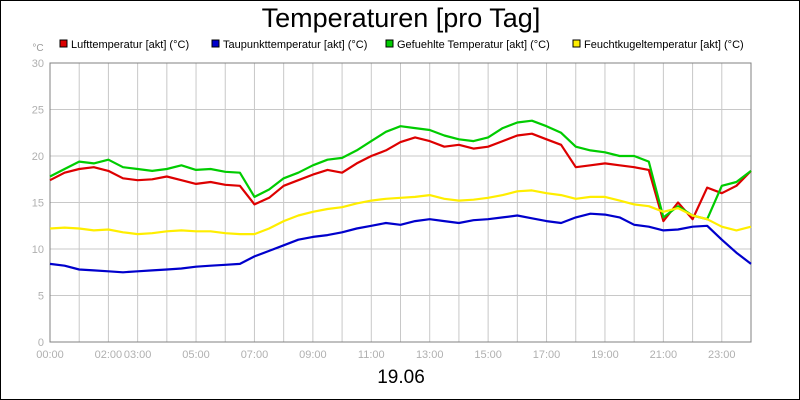 The image size is (800, 400). What do you see at coordinates (313, 355) in the screenshot?
I see `x-tick-label: 09:00` at bounding box center [313, 355].